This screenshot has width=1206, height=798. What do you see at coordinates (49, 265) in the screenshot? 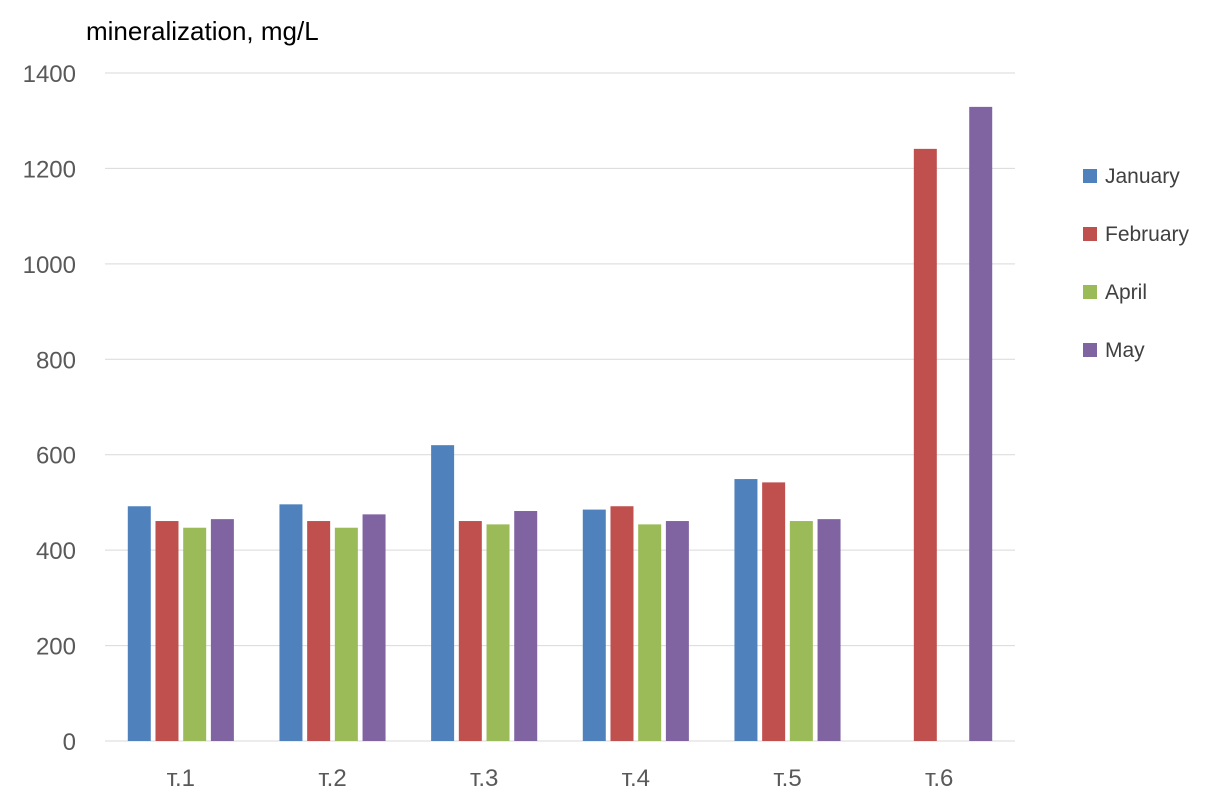
I see `y-tick-label: 1000` at bounding box center [49, 265].